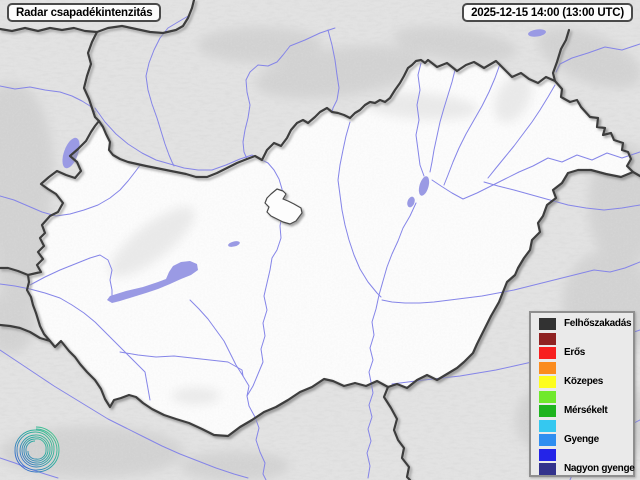  What do you see at coordinates (561, 196) in the screenshot?
I see `river-szamos` at bounding box center [561, 196].